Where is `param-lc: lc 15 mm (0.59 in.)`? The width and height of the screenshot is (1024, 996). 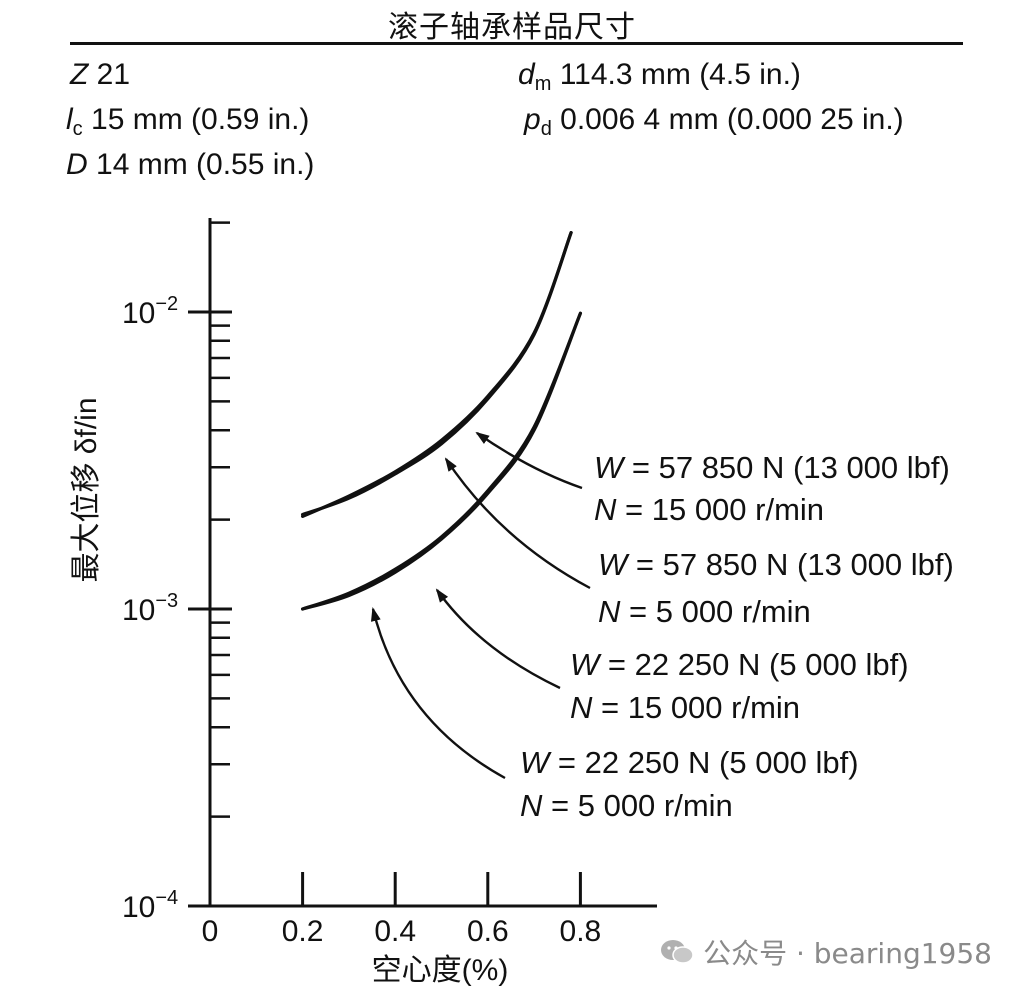 param-lc: lc 15 mm (0.59 in.) is located at coordinates (187, 122).